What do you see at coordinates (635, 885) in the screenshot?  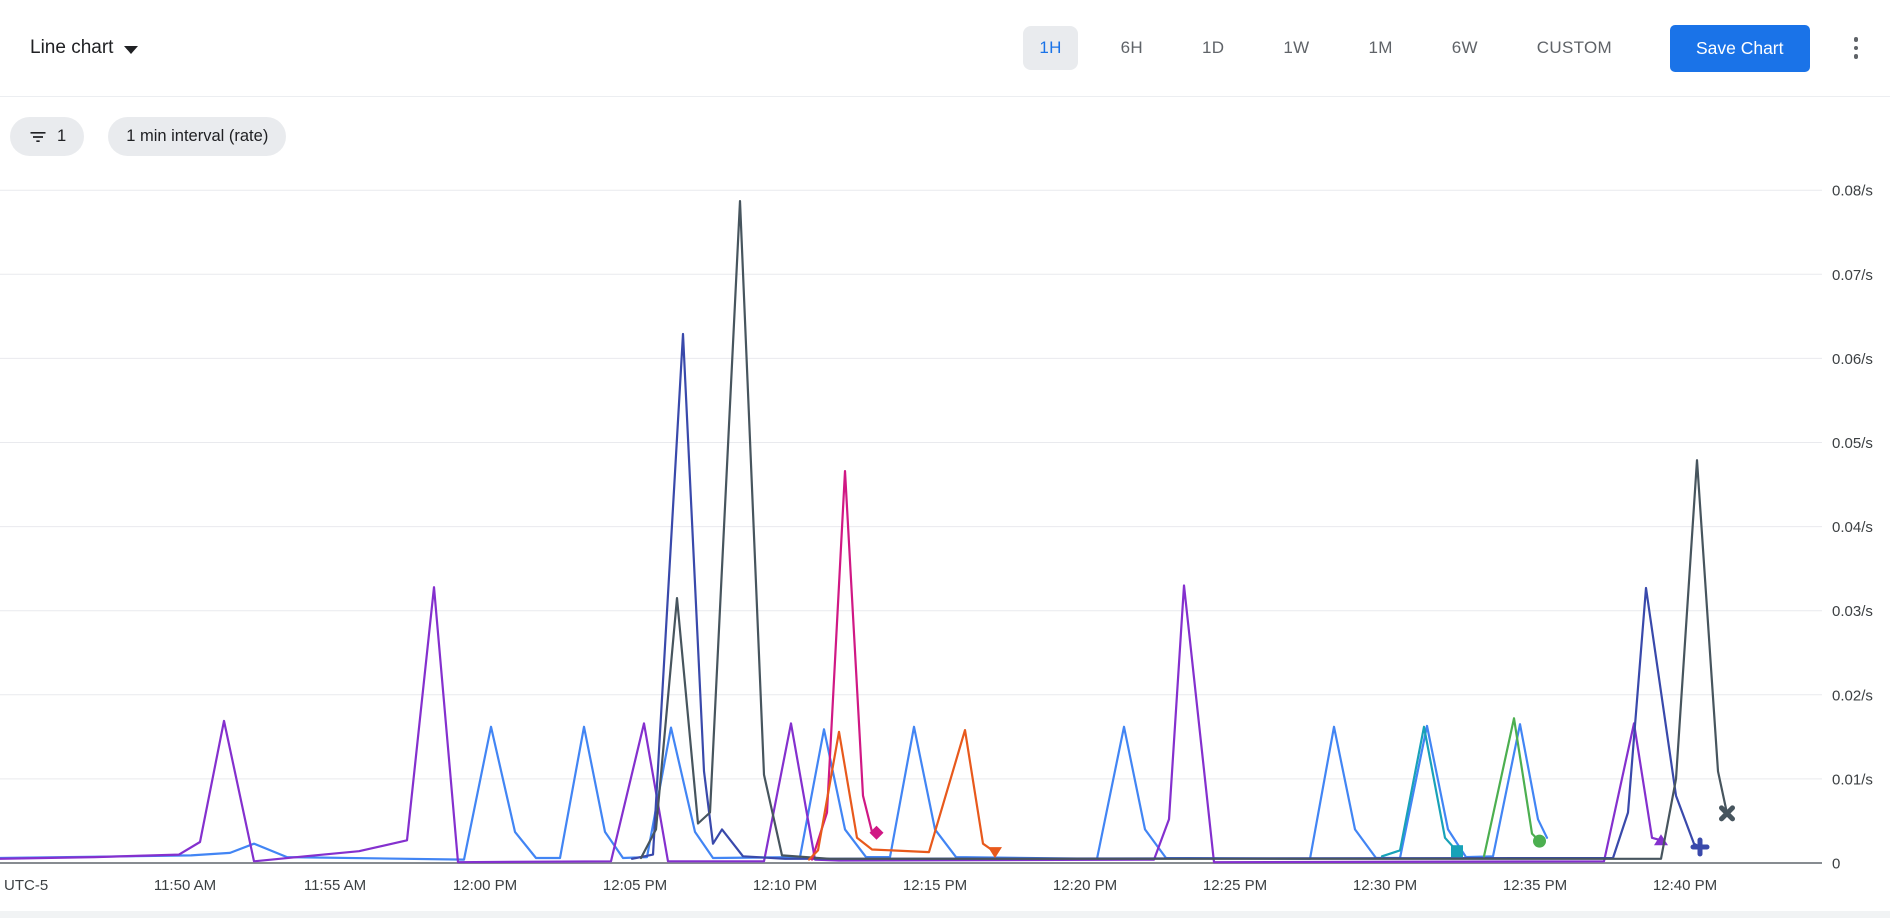 I see `x-tick-label: 12:05 PM` at bounding box center [635, 885].